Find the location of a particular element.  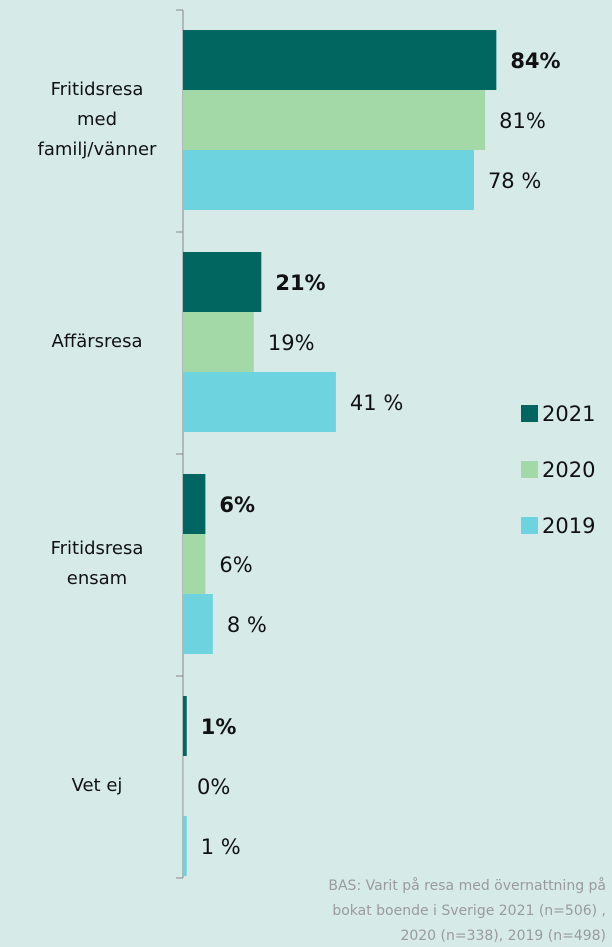

value-label: 81% is located at coordinates (522, 121).